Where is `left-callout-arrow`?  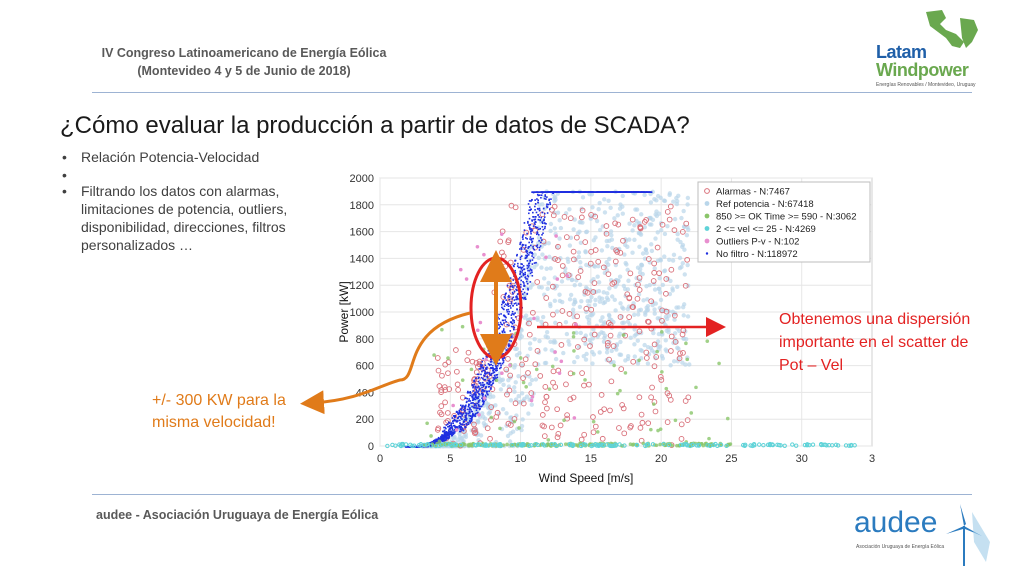
left-callout-arrow is located at coordinates (385, 363).